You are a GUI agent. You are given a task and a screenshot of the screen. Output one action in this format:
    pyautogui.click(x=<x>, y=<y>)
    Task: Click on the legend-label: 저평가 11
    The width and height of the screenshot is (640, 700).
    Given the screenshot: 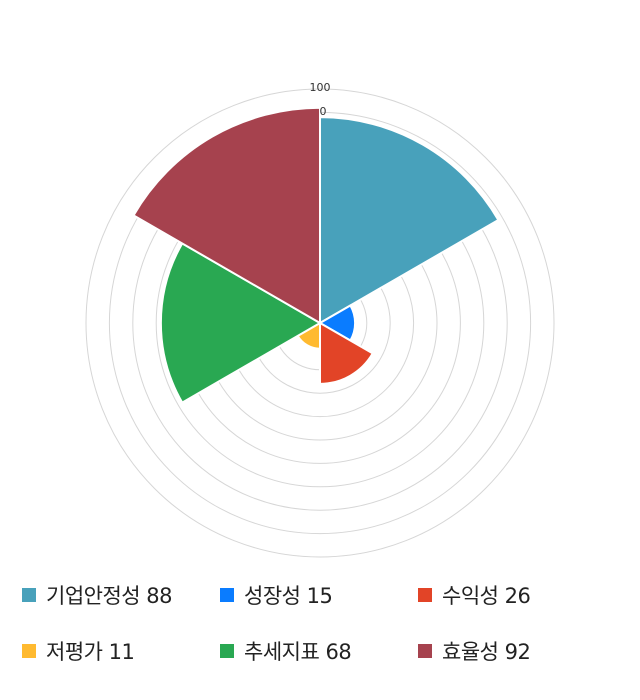 What is the action you would take?
    pyautogui.click(x=90, y=652)
    